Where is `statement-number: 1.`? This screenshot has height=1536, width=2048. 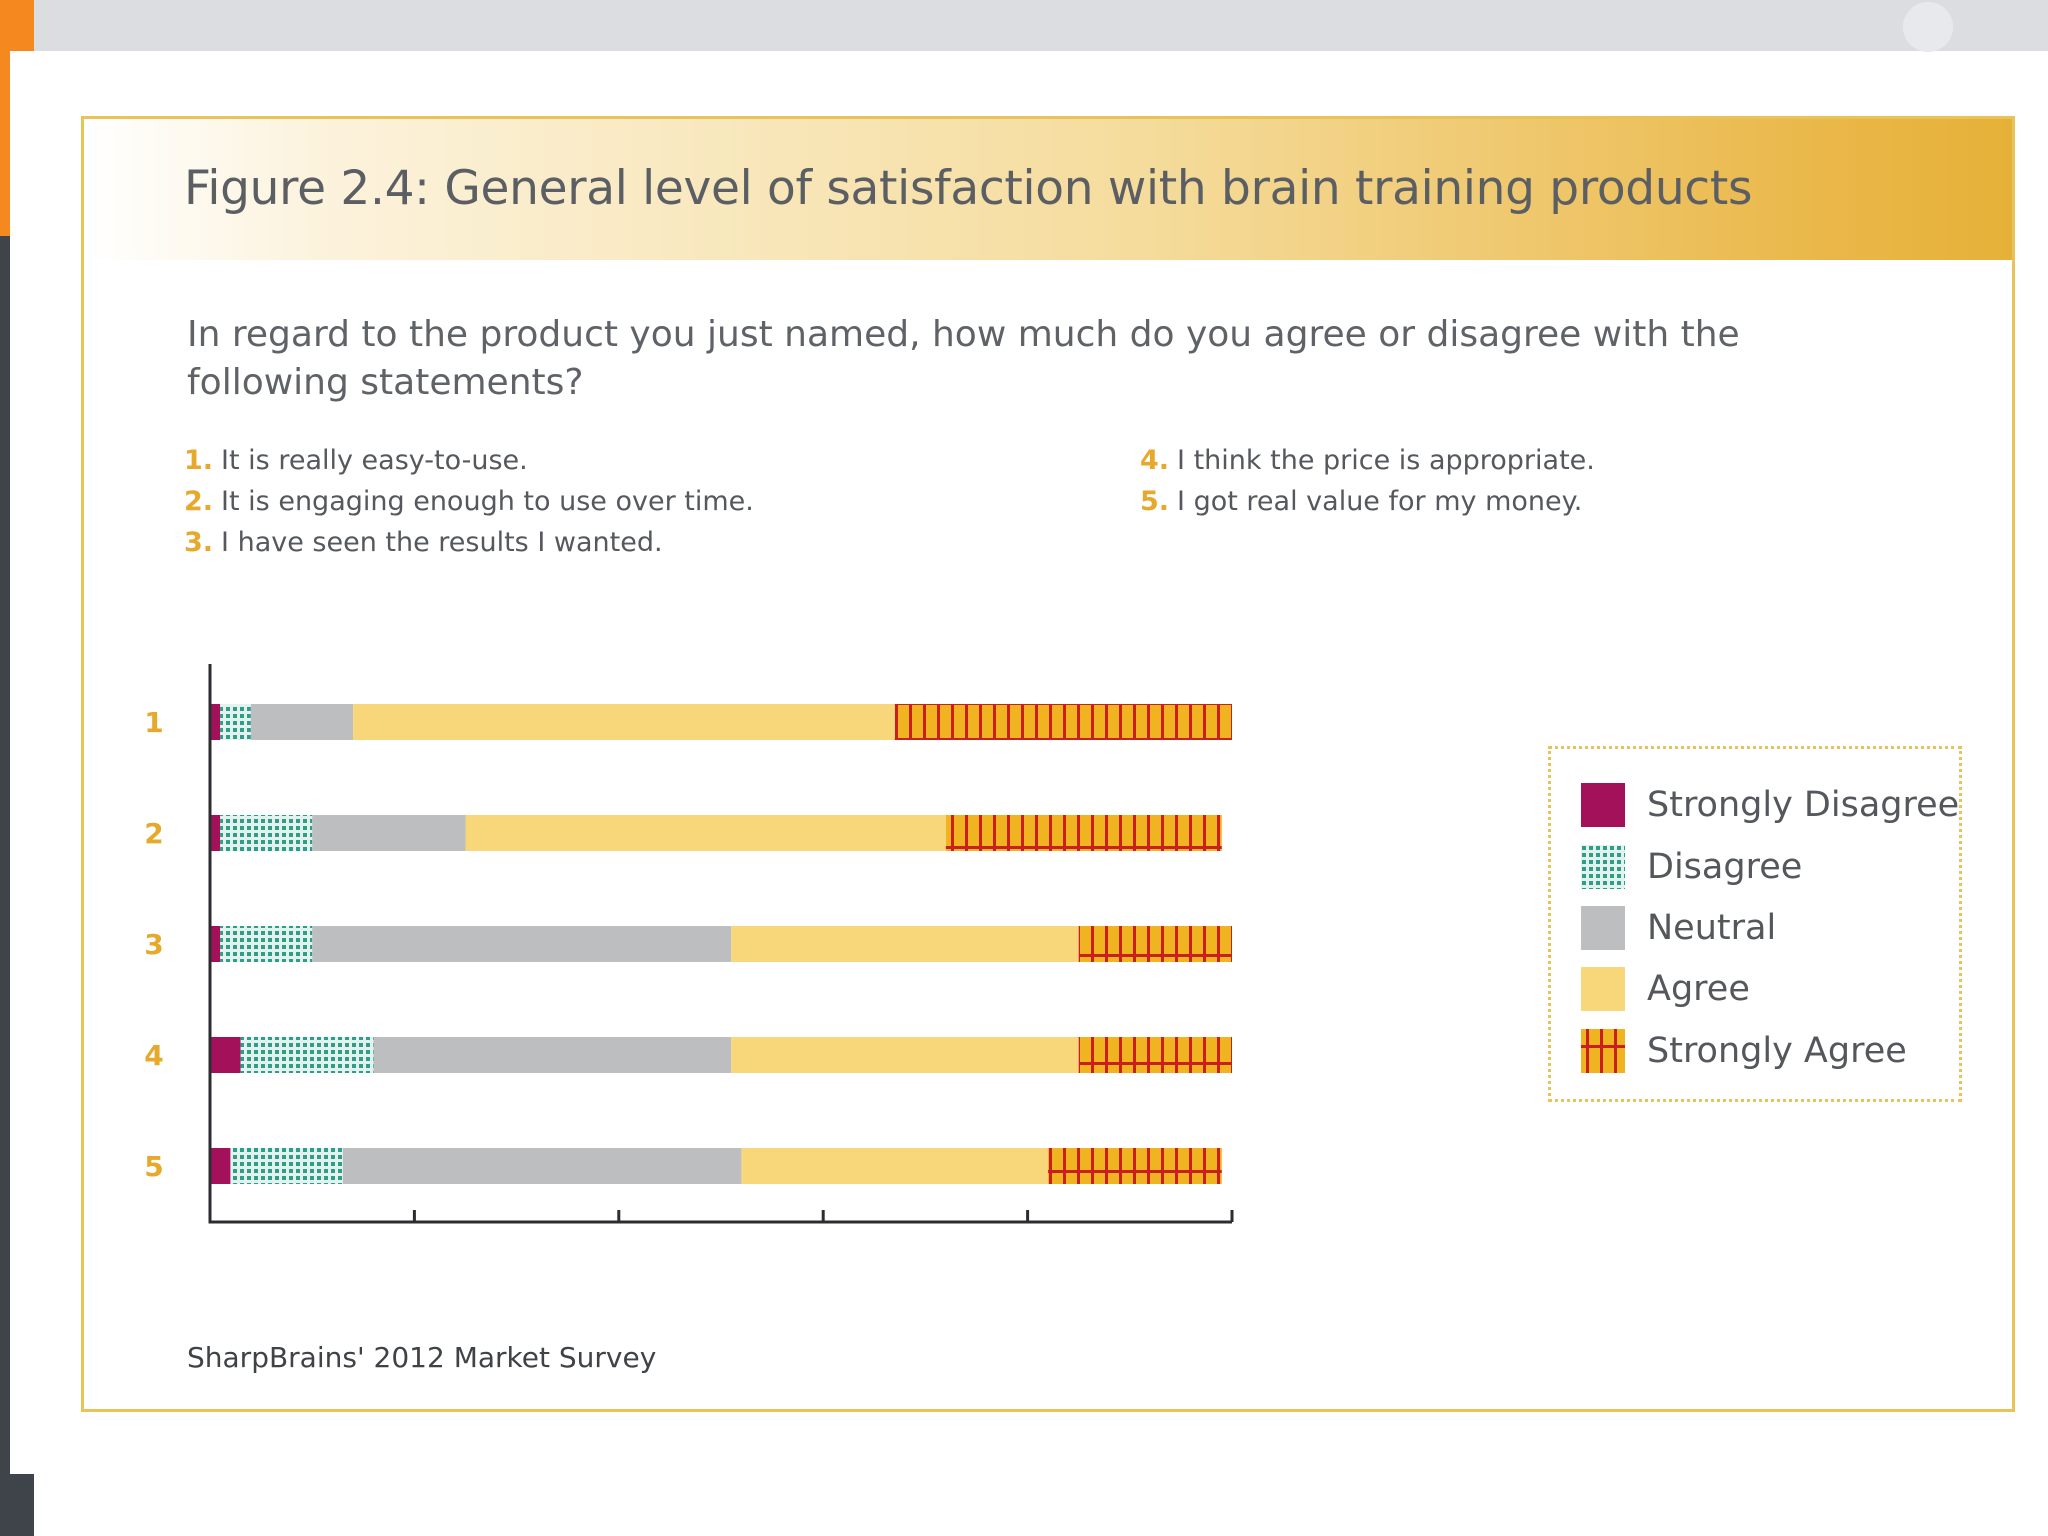
statement-number: 1. is located at coordinates (199, 460).